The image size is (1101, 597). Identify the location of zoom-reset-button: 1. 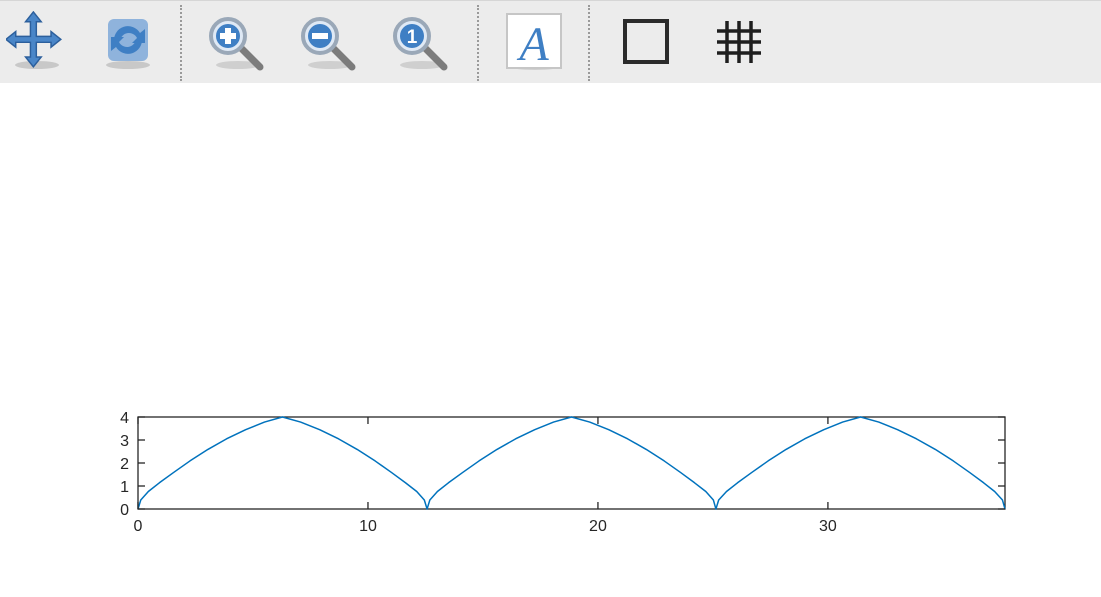
(418, 42).